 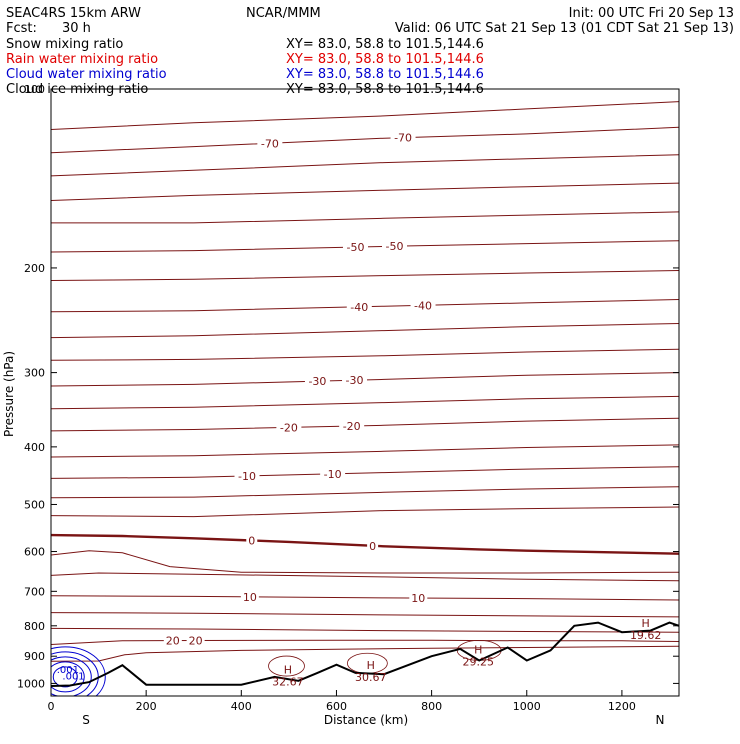 What do you see at coordinates (77, 89) in the screenshot?
I see `field-cloud-ice-name: Cloud ice mixing ratio` at bounding box center [77, 89].